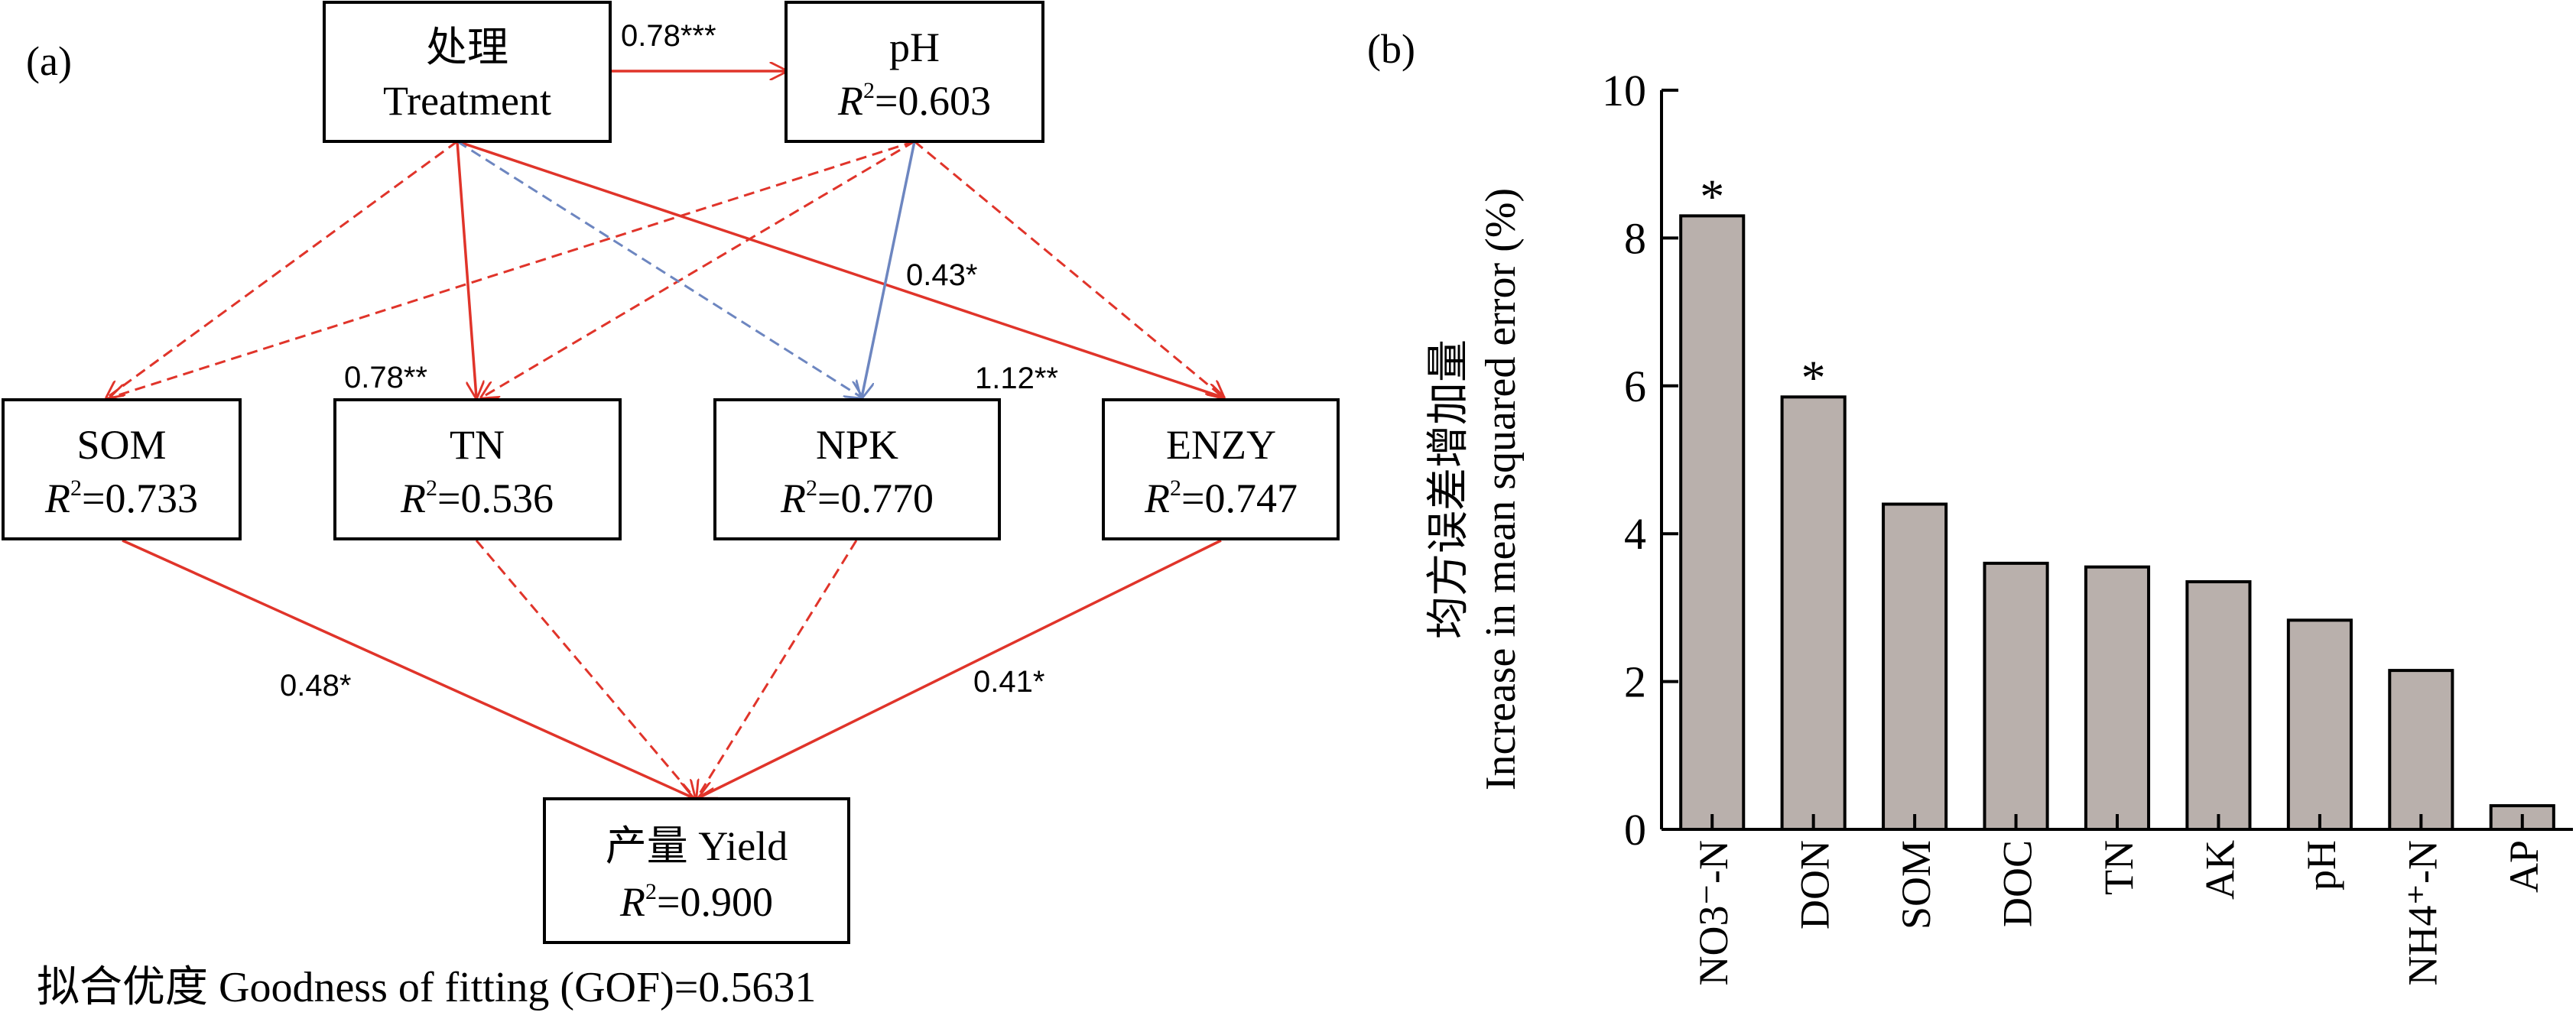 The height and width of the screenshot is (1022, 2576). What do you see at coordinates (915, 47) in the screenshot?
I see `node-ph-name: pH` at bounding box center [915, 47].